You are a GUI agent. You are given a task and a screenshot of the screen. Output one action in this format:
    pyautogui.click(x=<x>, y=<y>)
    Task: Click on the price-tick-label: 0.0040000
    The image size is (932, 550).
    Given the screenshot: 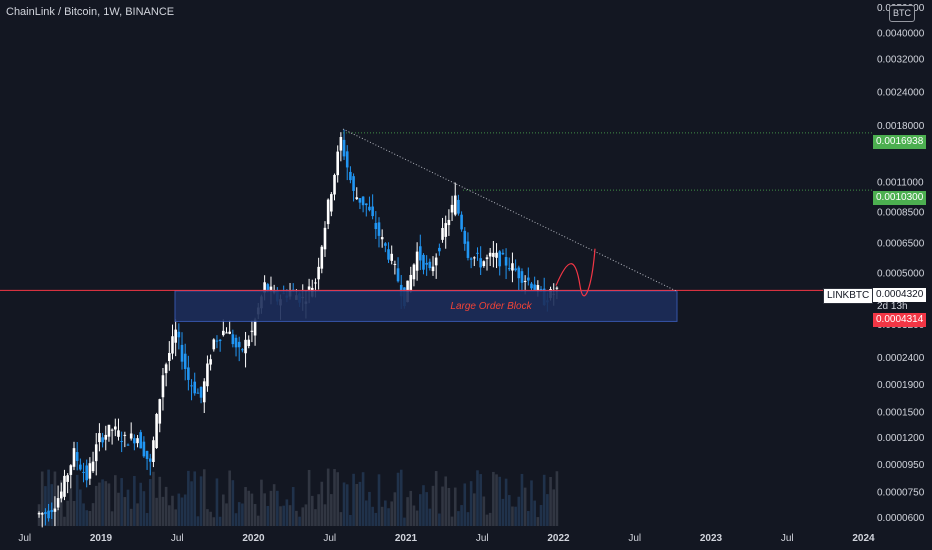 What is the action you would take?
    pyautogui.click(x=901, y=34)
    